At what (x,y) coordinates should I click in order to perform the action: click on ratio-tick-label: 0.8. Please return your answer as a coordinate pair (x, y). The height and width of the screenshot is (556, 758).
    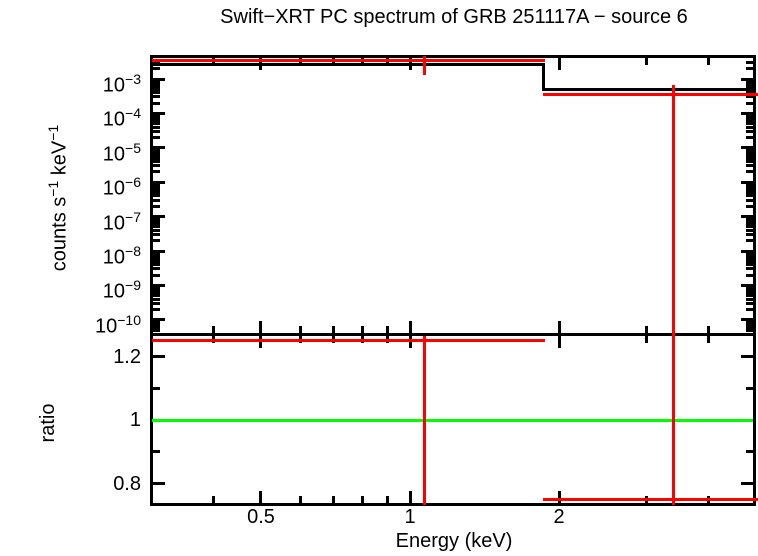
    Looking at the image, I should click on (127, 483).